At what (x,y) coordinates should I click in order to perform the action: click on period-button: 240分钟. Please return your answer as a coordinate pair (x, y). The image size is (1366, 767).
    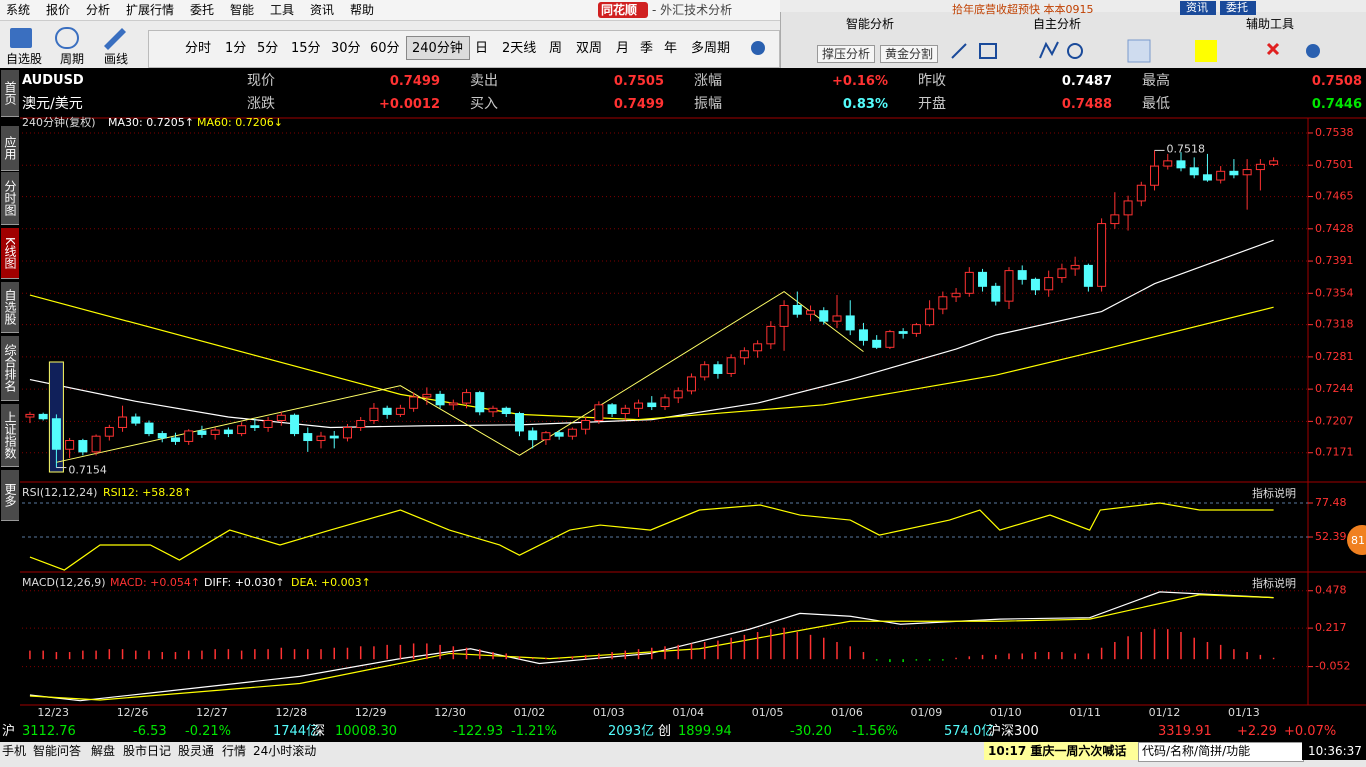
    Looking at the image, I should click on (437, 48).